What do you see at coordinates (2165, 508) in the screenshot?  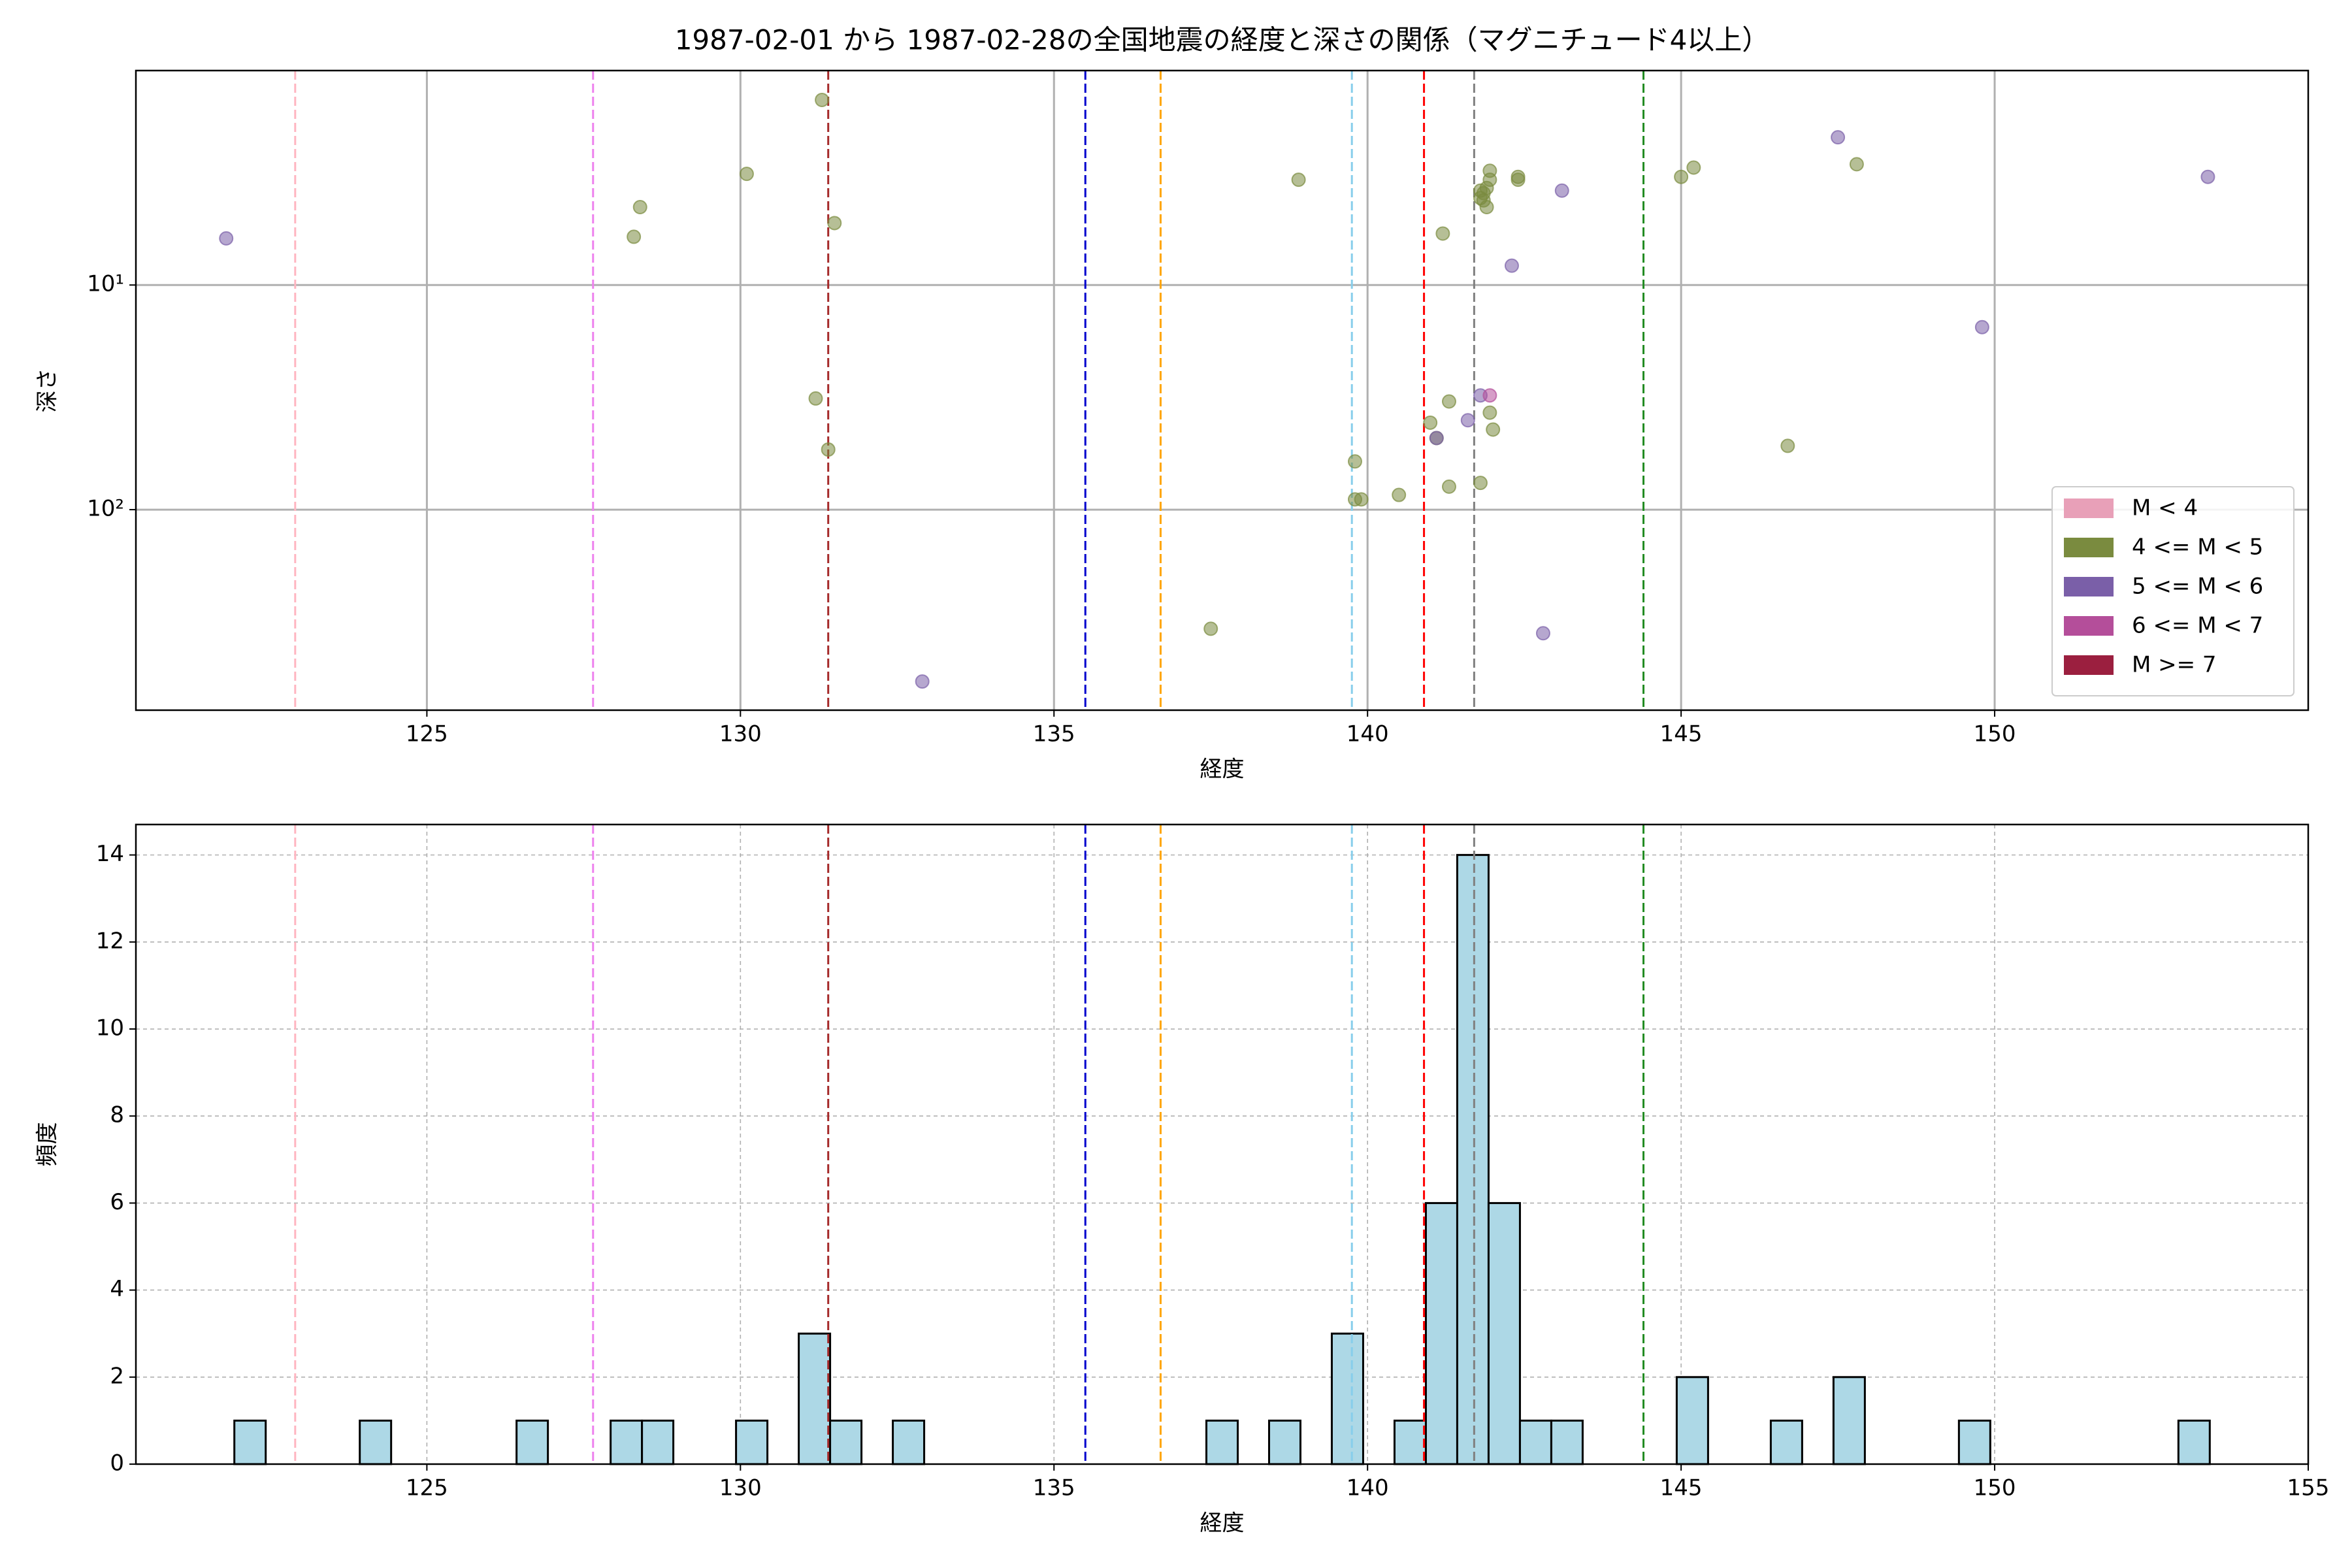 I see `legend-label: M < 4` at bounding box center [2165, 508].